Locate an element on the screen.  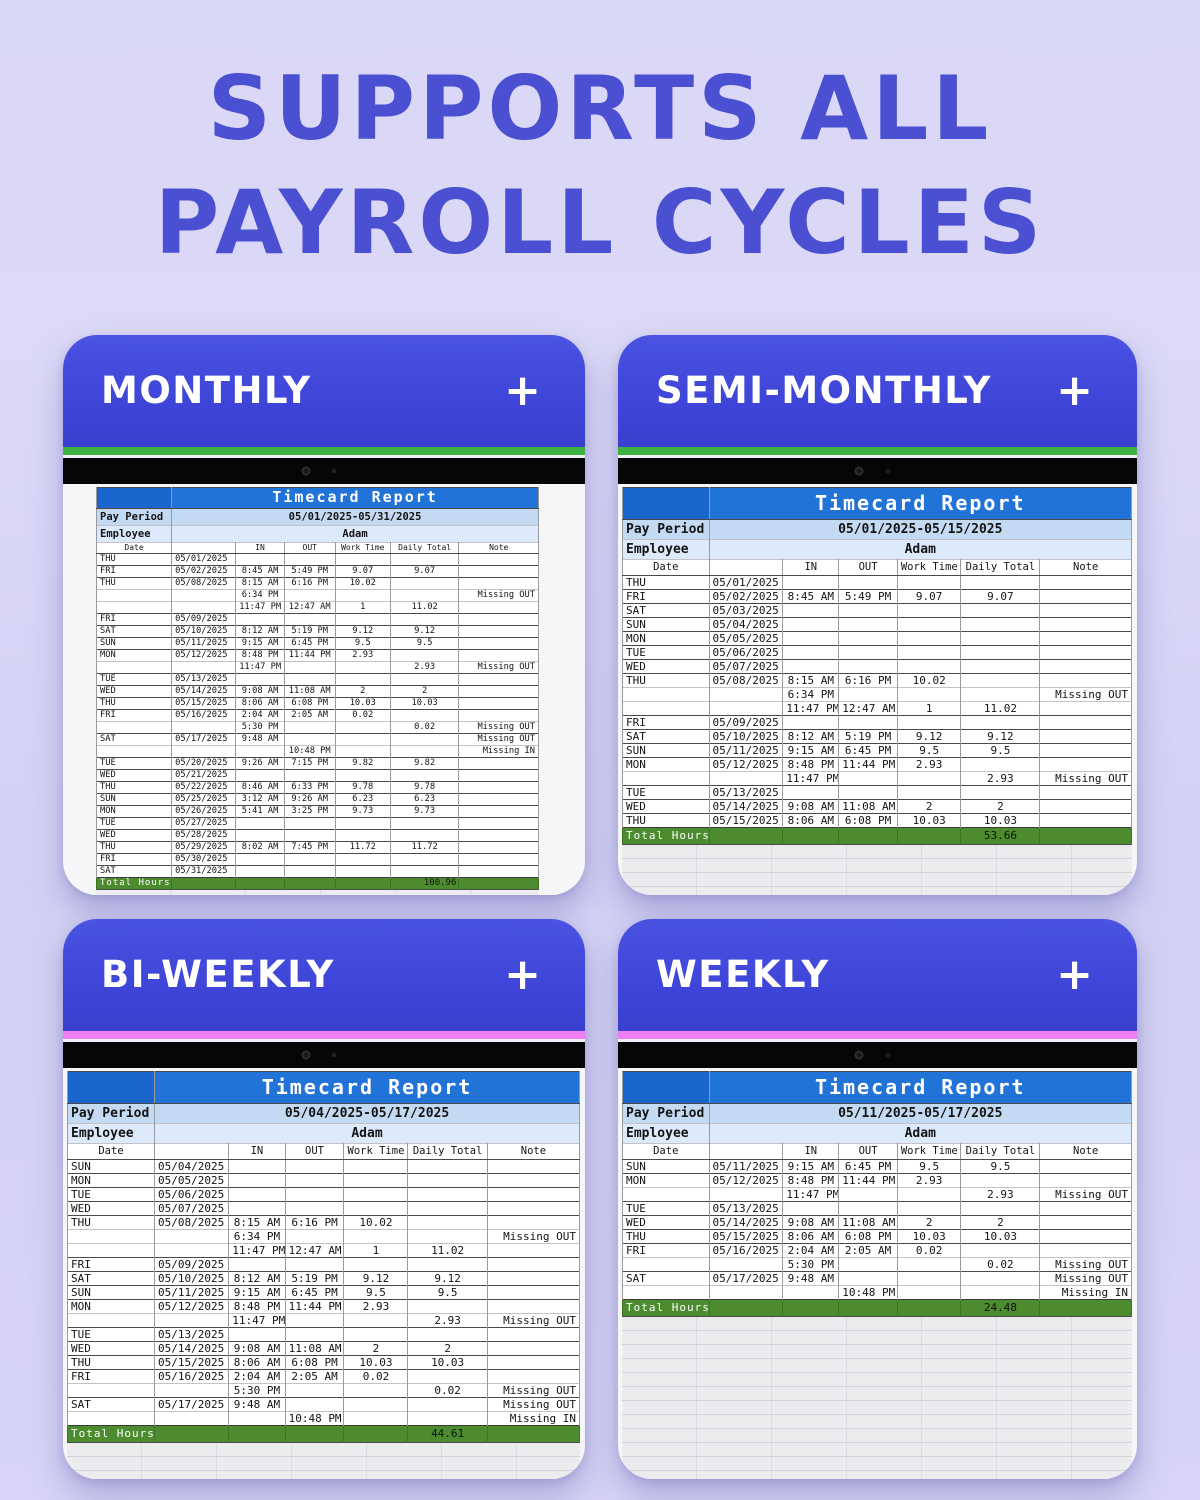
pay-period-value: 05/01/2025-05/15/2025 is located at coordinates (920, 529).